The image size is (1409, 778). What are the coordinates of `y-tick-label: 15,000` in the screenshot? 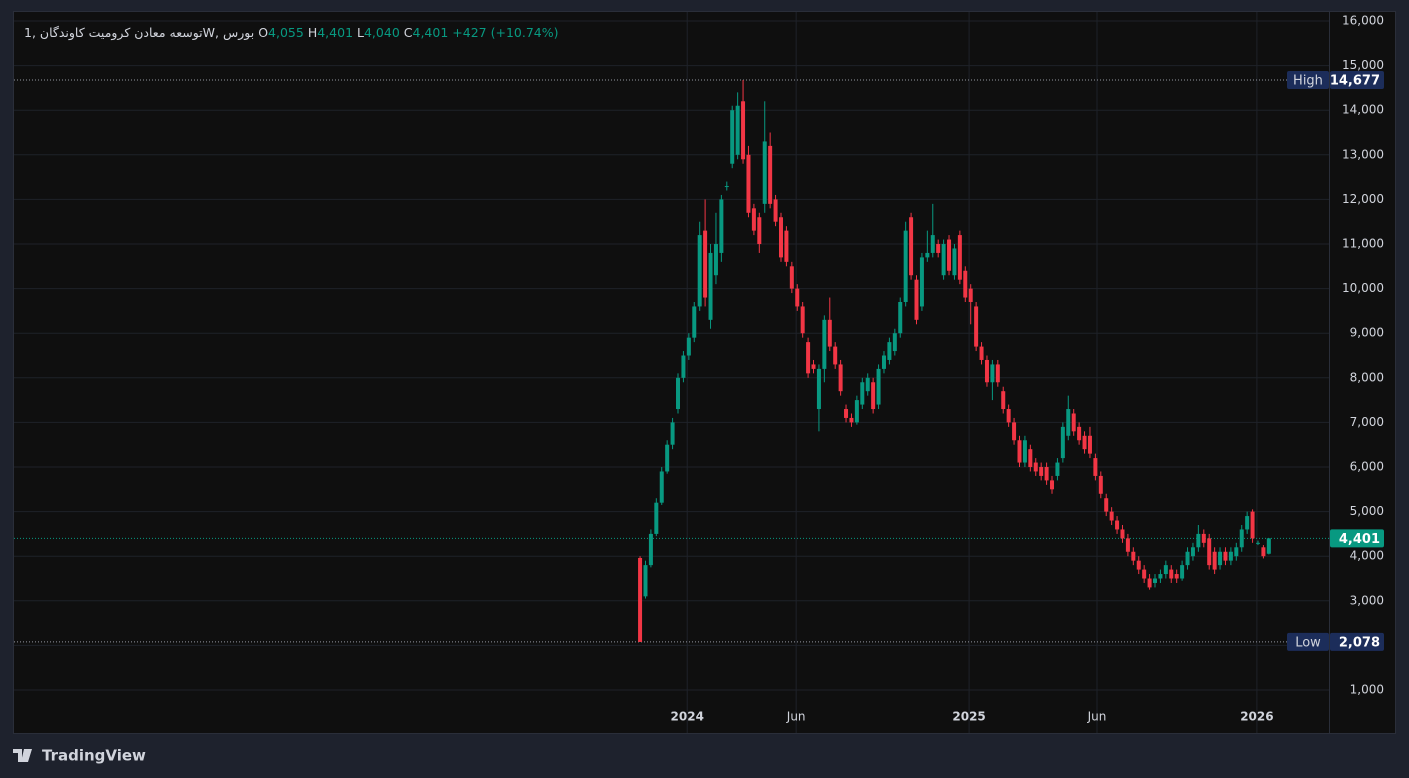 It's located at (1363, 65).